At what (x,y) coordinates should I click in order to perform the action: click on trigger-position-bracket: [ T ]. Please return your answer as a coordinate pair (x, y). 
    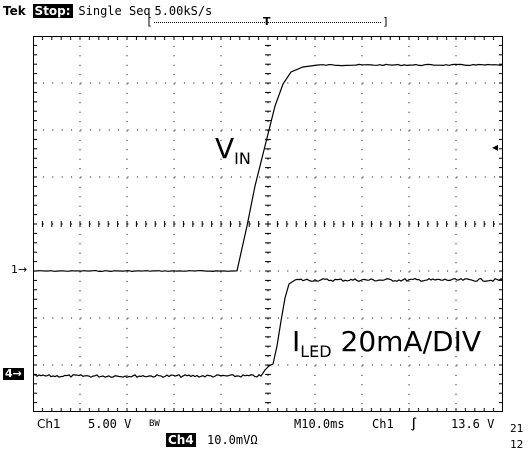
    Looking at the image, I should click on (267, 21).